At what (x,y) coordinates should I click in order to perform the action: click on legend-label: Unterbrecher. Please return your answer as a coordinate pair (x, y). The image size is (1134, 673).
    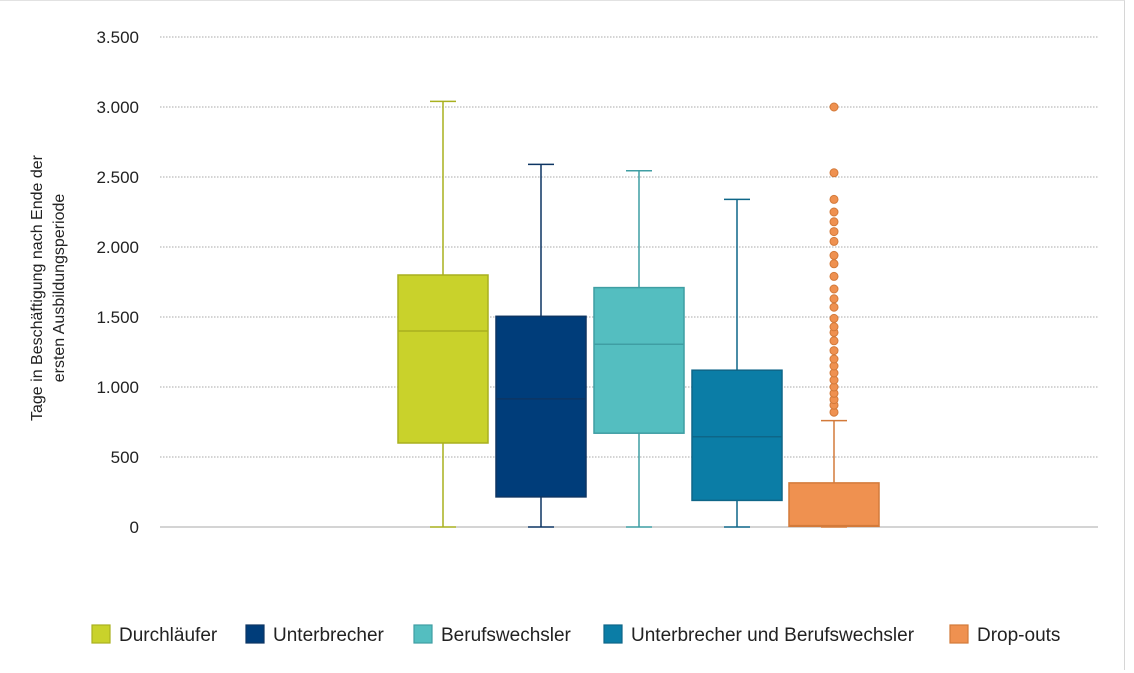
    Looking at the image, I should click on (329, 635).